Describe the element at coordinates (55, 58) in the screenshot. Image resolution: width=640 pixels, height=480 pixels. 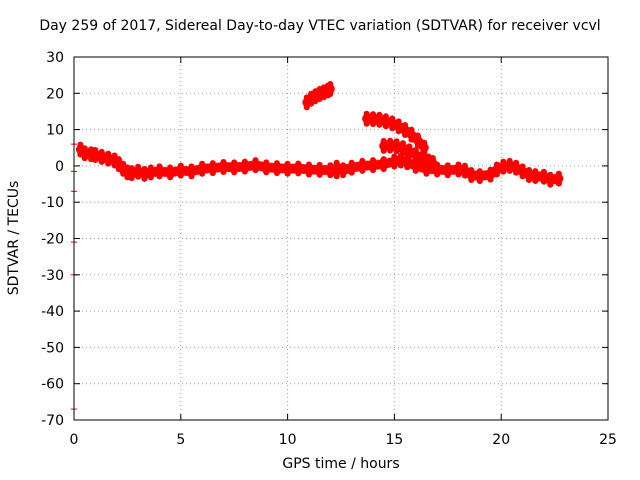
I see `y-tick-label: 30` at that location.